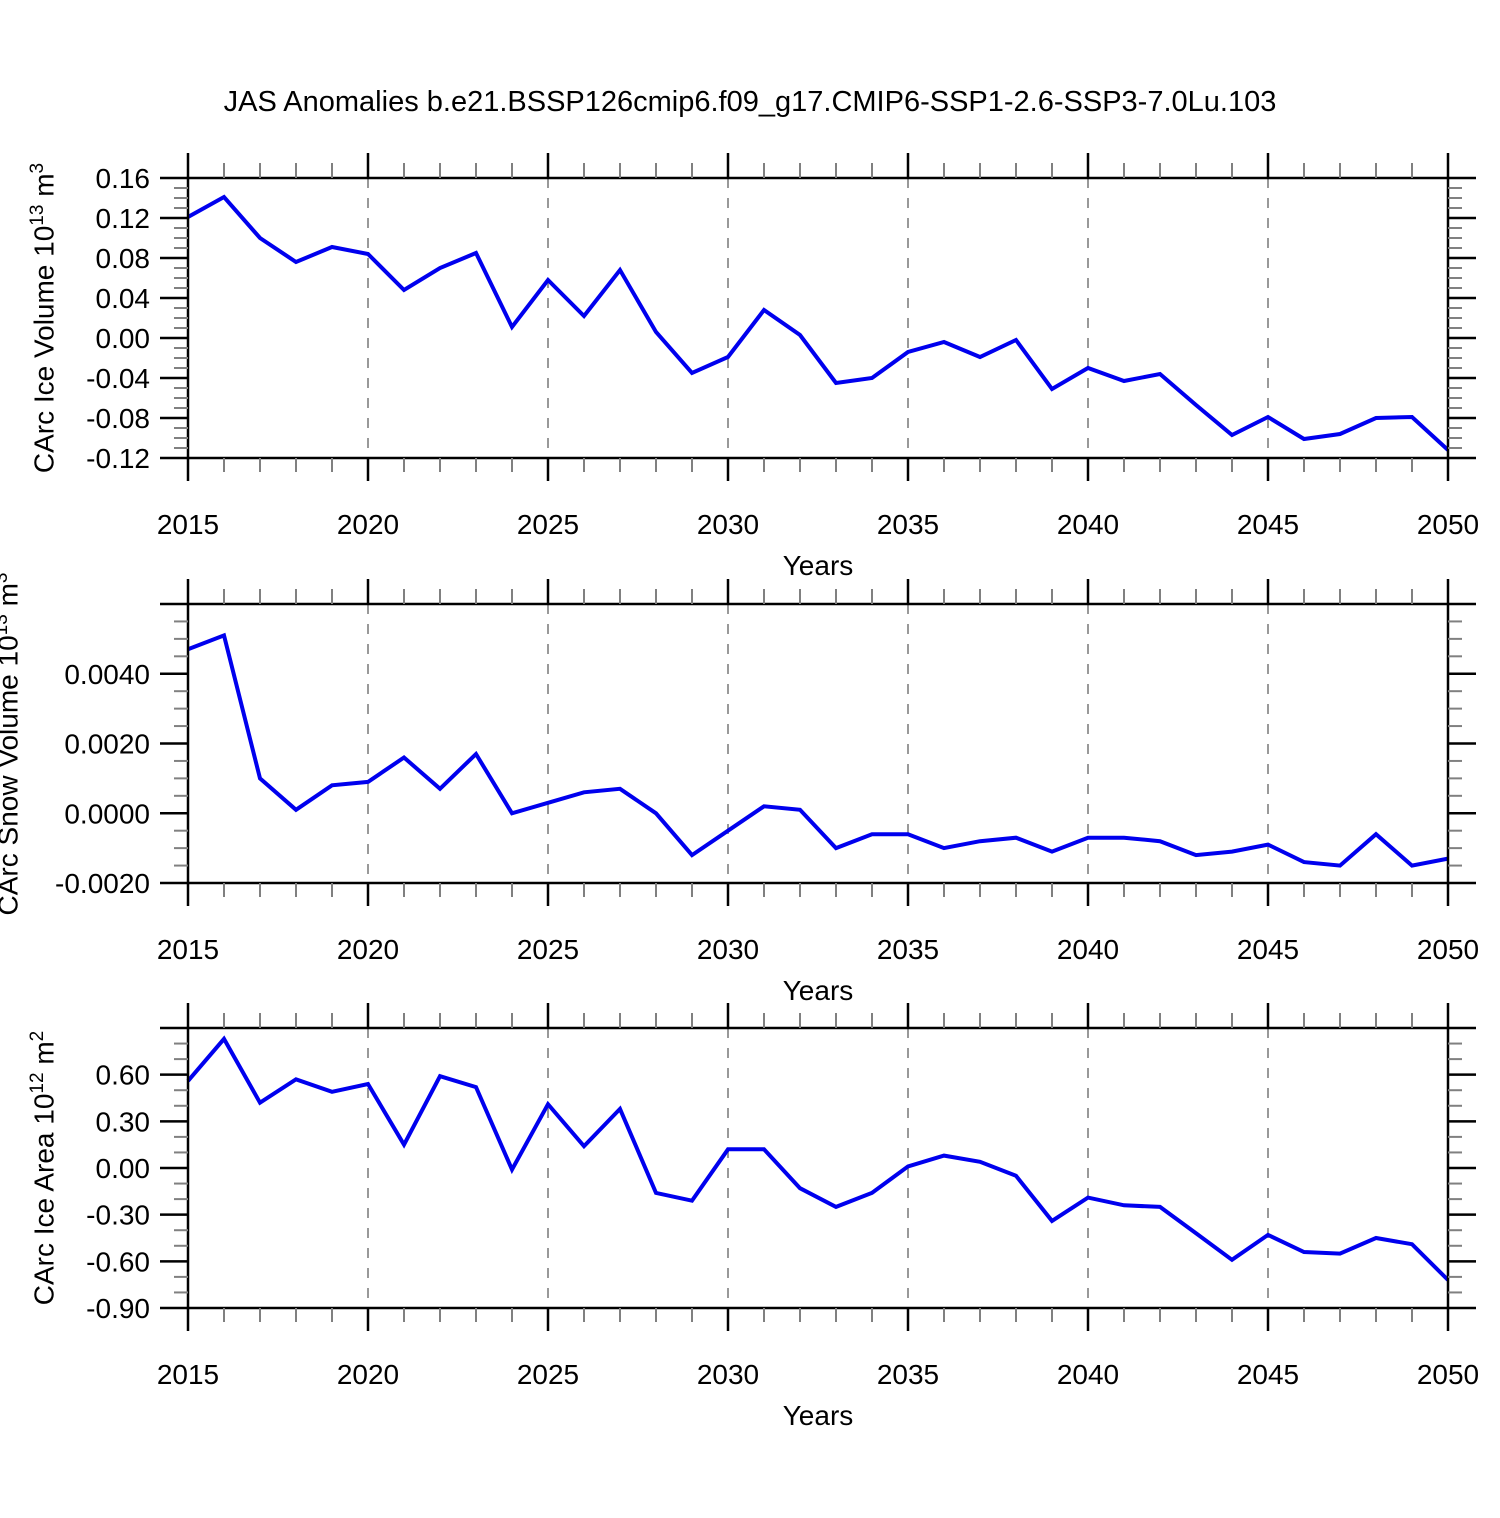  I want to click on y-tick-label: -0.08, so click(118, 418).